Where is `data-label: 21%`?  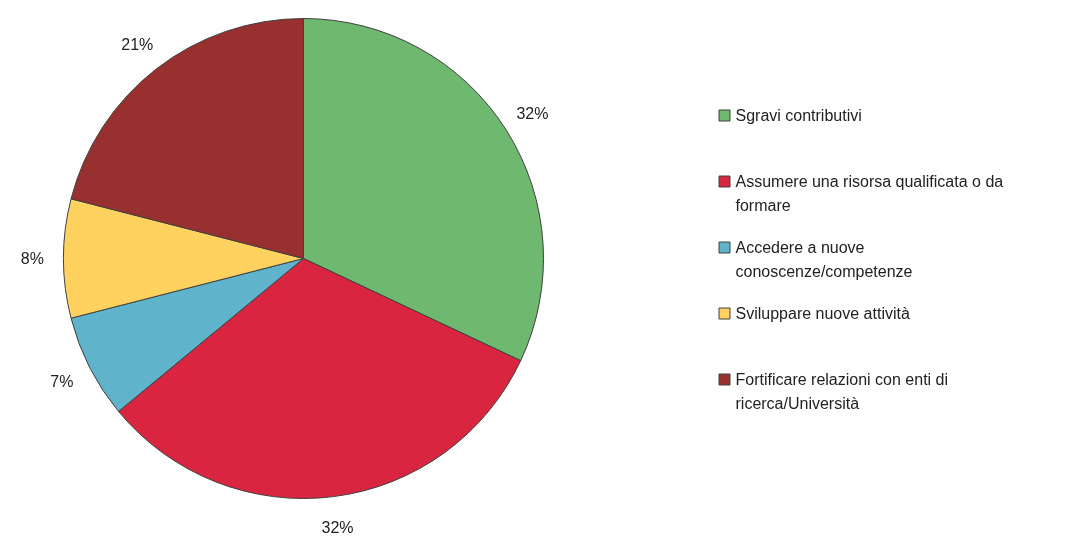 data-label: 21% is located at coordinates (137, 44).